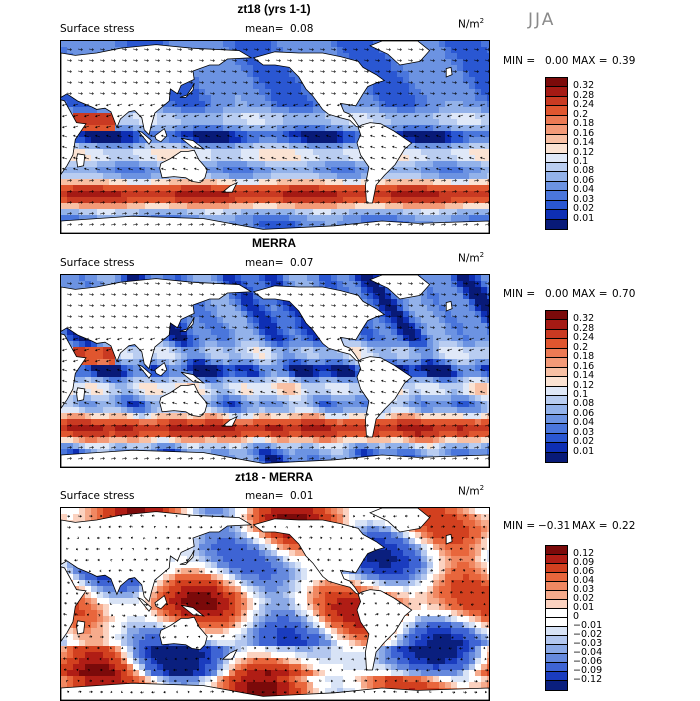  What do you see at coordinates (584, 105) in the screenshot?
I see `panel-1-colorbar-label: 0.24` at bounding box center [584, 105].